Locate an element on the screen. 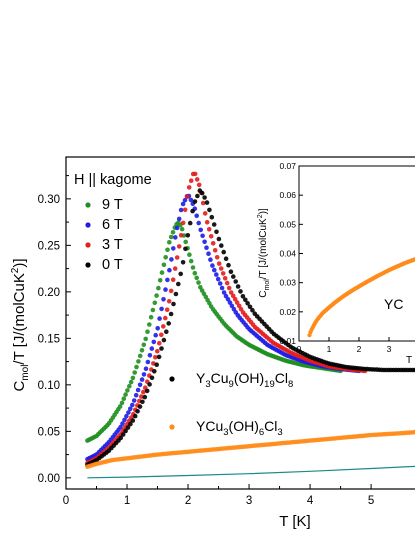  y-tick-label: 0.10 is located at coordinates (49, 386).